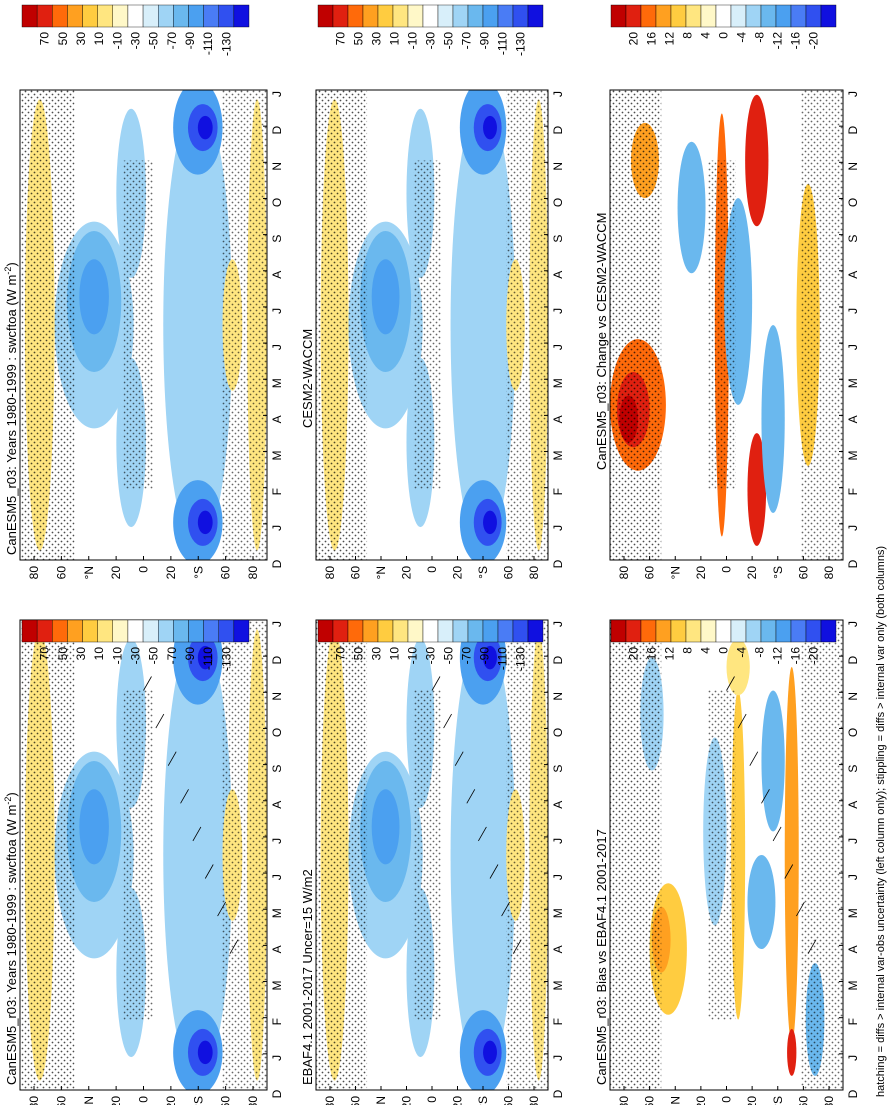  I want to click on colorbar-label-D-0: 70, so click(341, 39).